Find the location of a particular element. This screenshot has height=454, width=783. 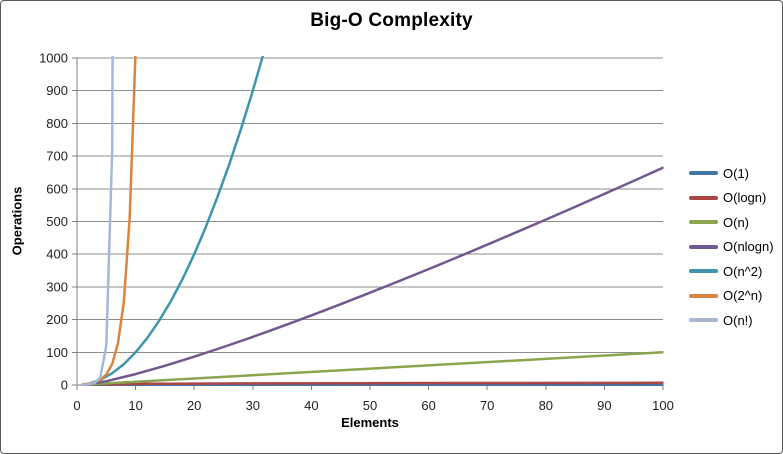

y-tick-label: 500 is located at coordinates (57, 221).